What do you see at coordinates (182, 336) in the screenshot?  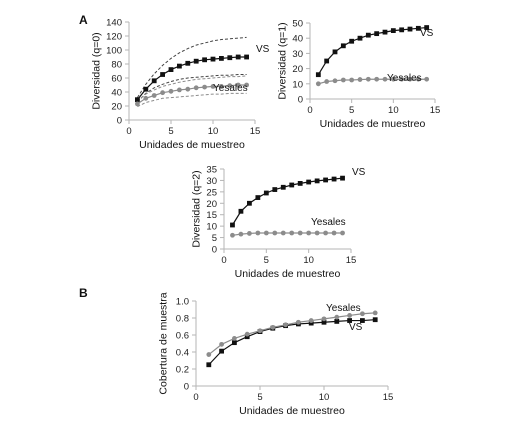 I see `y-tick-label: 0.6` at bounding box center [182, 336].